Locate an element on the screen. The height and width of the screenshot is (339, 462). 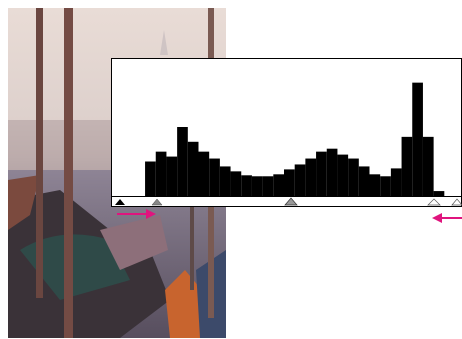
gamma-slider is located at coordinates (291, 201).